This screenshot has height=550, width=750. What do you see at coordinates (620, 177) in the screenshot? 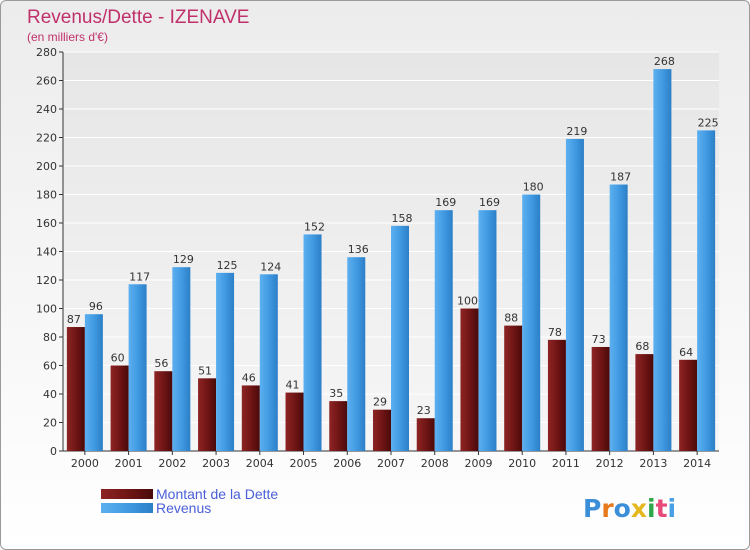
I see `data-label-revenus: 187` at bounding box center [620, 177].